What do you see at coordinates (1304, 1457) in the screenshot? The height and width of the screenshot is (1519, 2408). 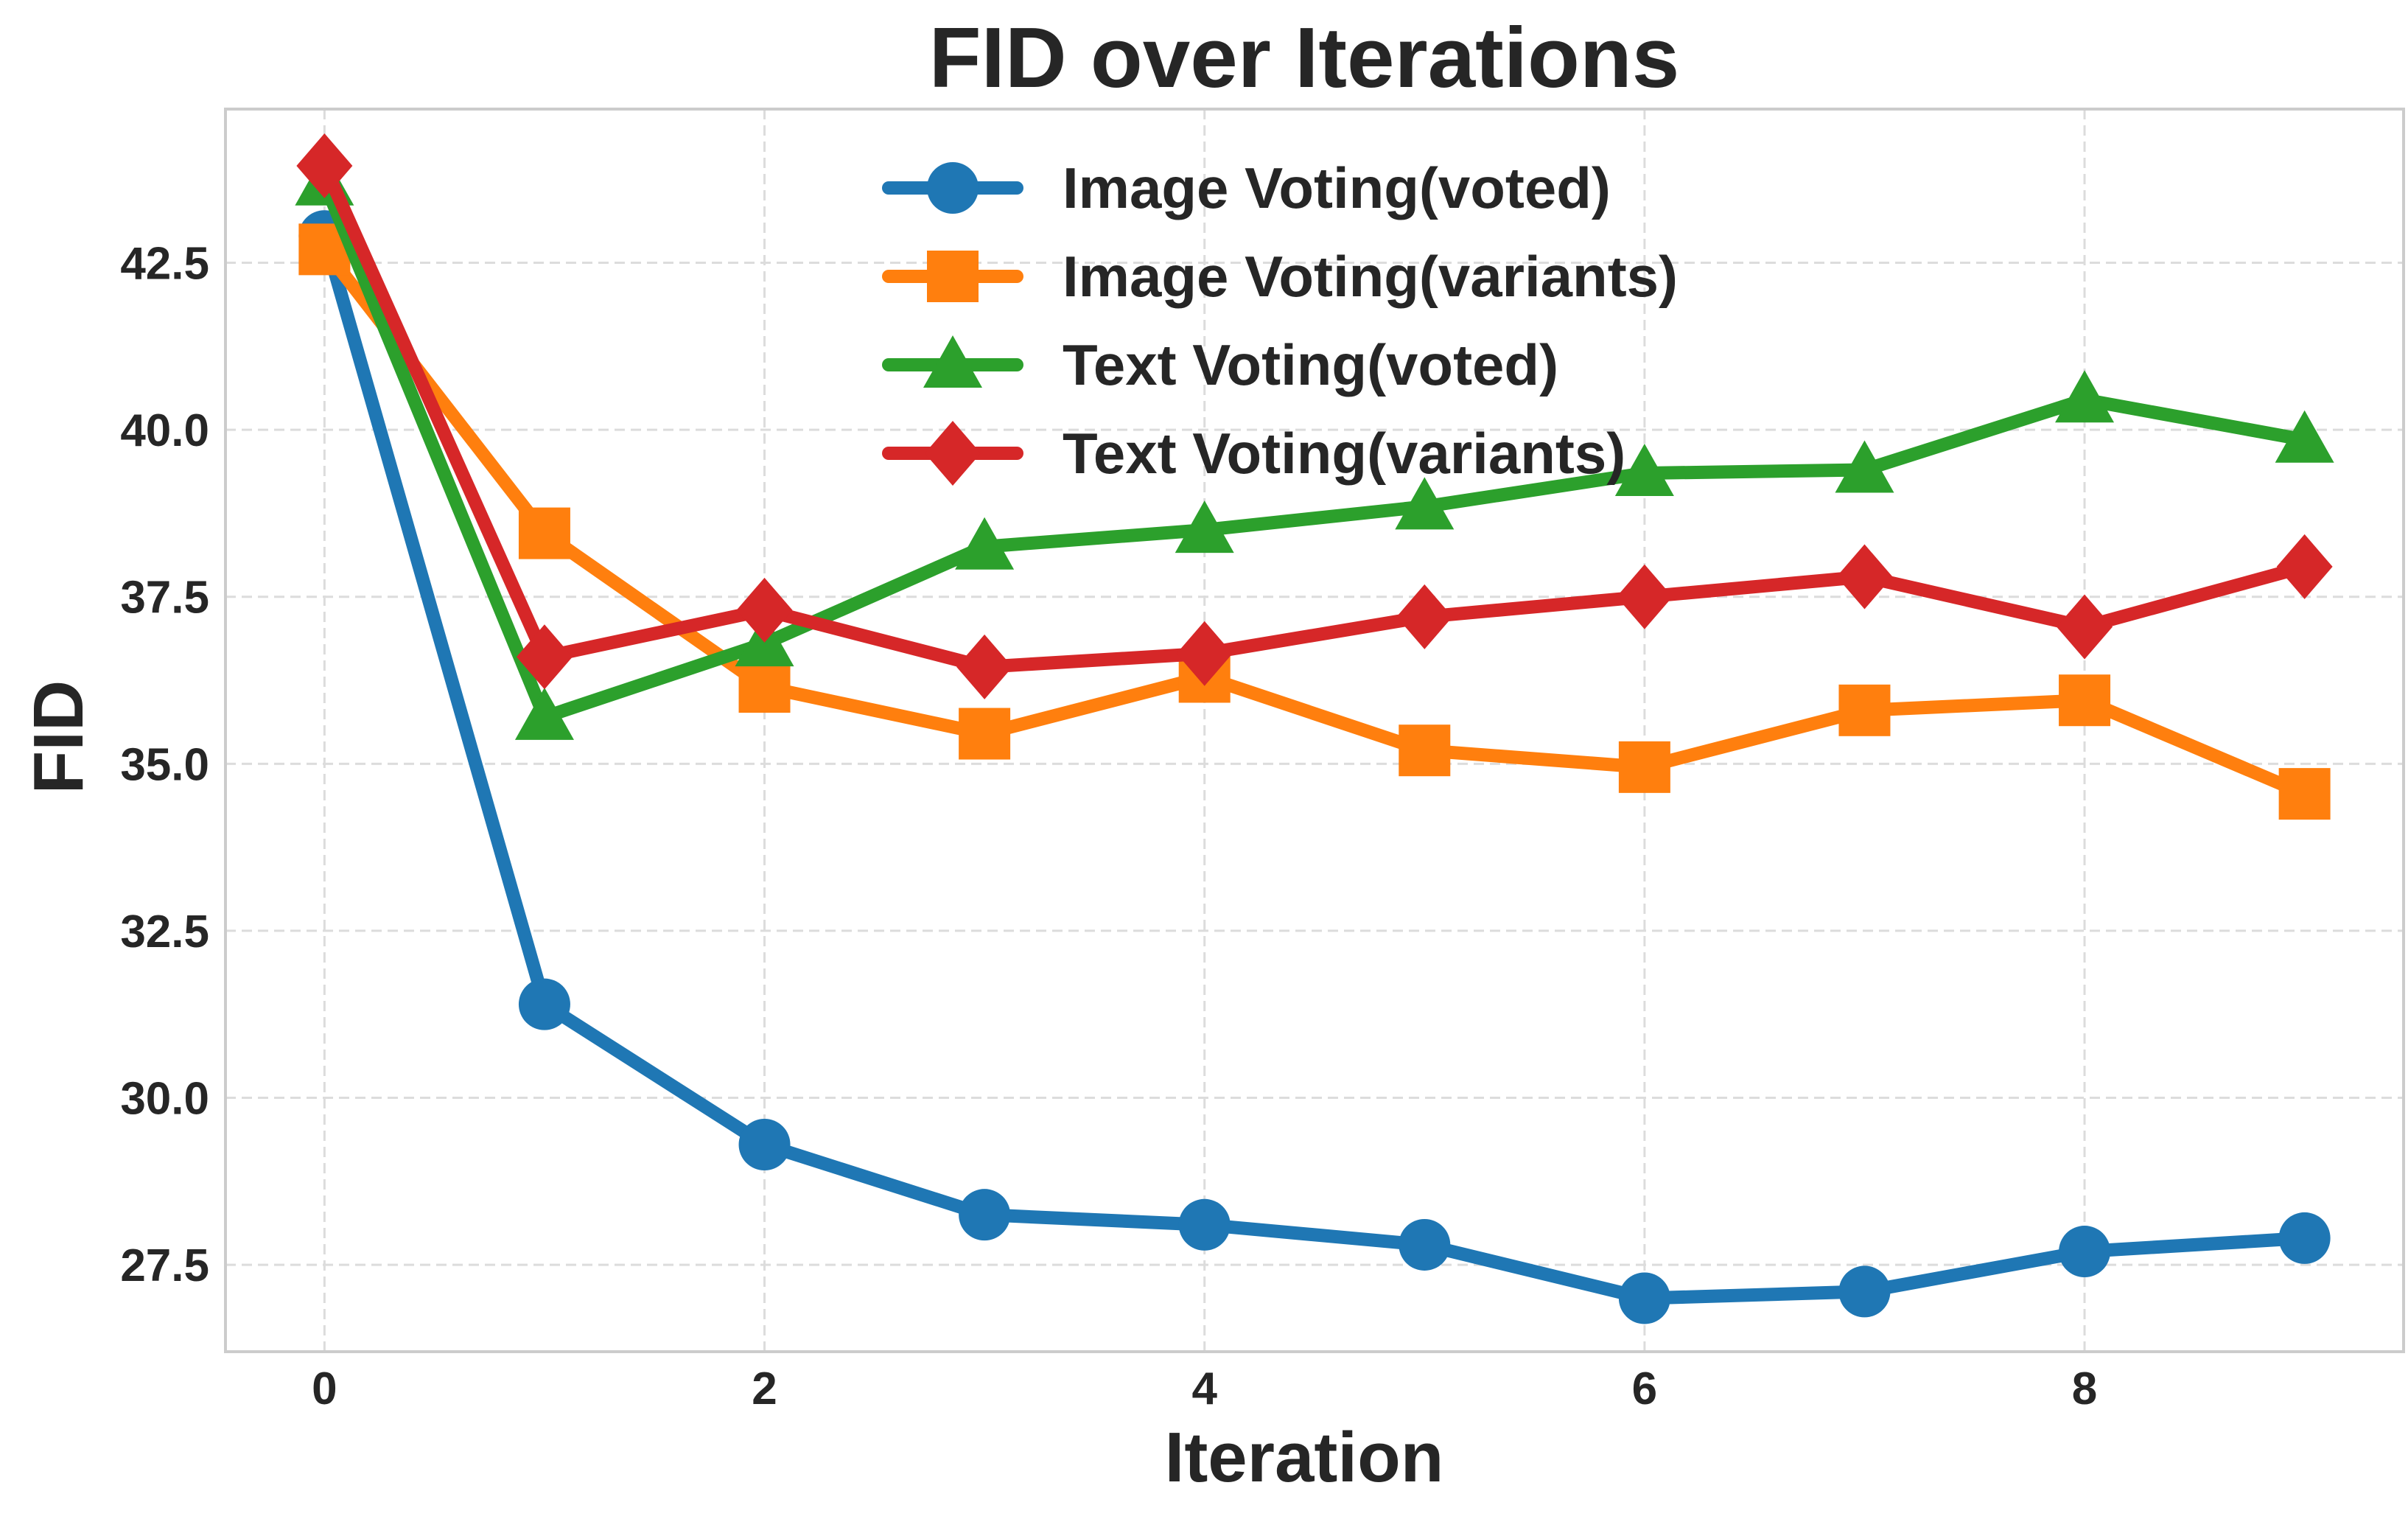 I see `x-axis-label: Iteration` at bounding box center [1304, 1457].